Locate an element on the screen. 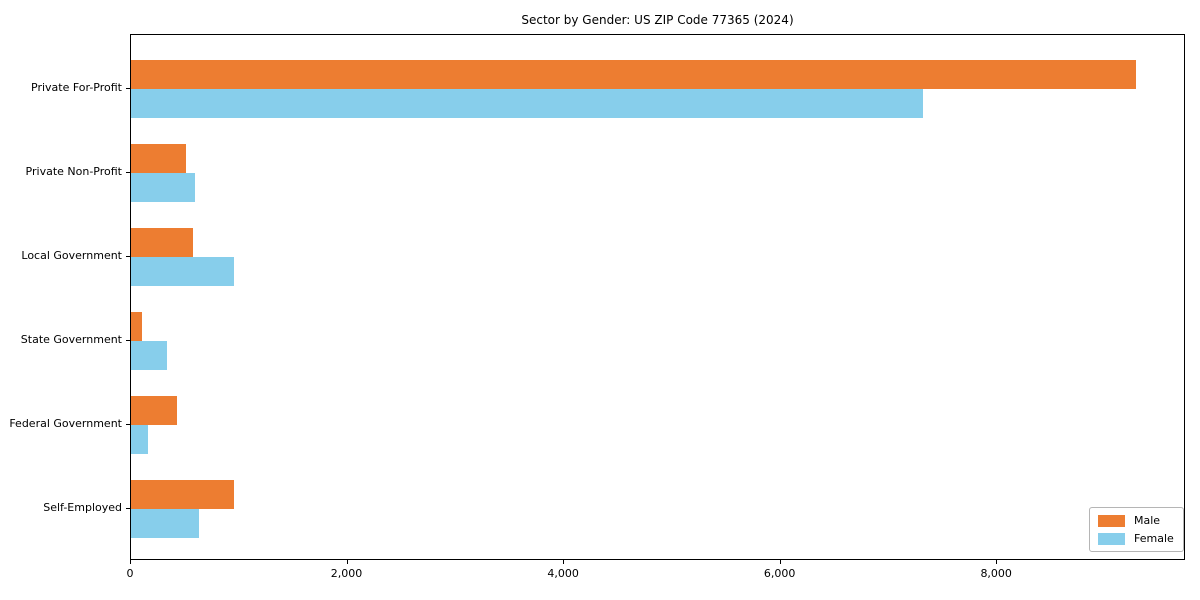 The image size is (1200, 600). legend-swatch-female is located at coordinates (1111, 538).